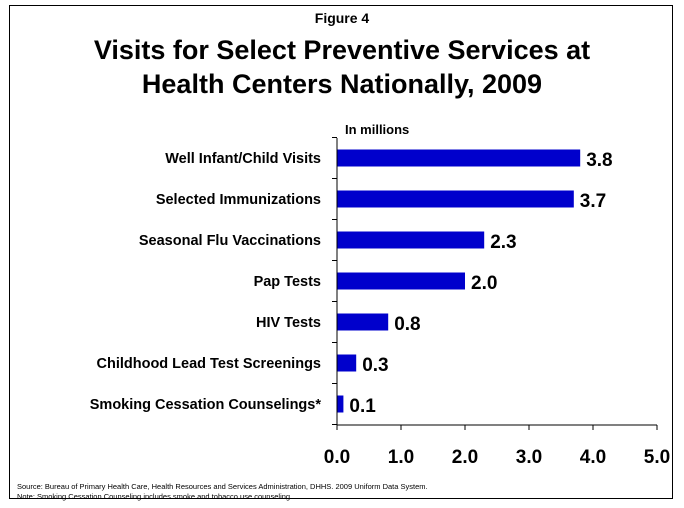 The width and height of the screenshot is (684, 508). Describe the element at coordinates (593, 201) in the screenshot. I see `data-label: 3.7` at that location.